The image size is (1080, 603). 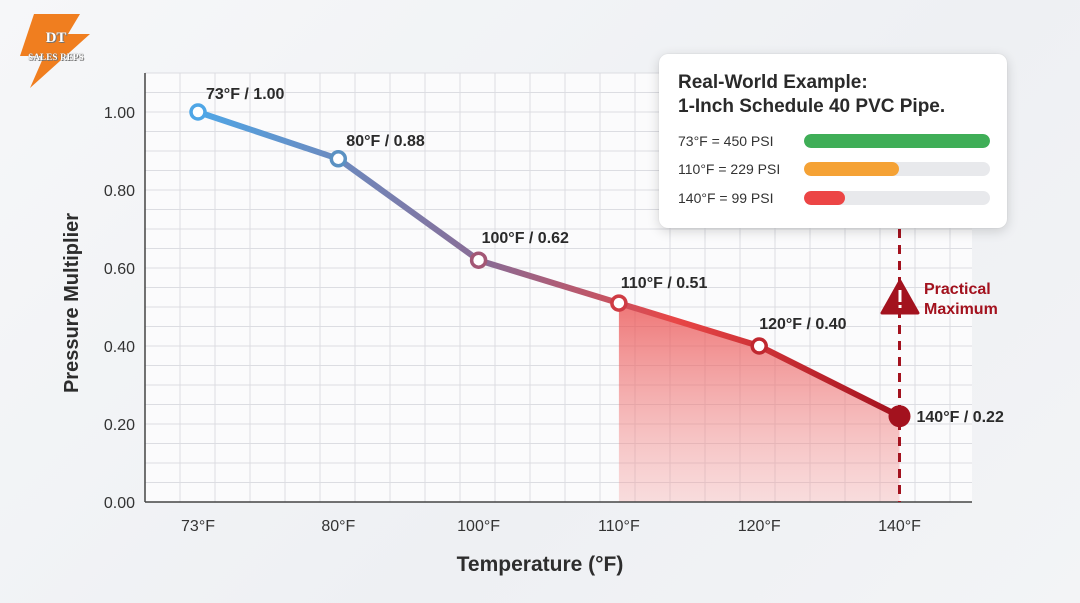 I want to click on example-row-label: 73°F = 450 PSI, so click(x=726, y=141).